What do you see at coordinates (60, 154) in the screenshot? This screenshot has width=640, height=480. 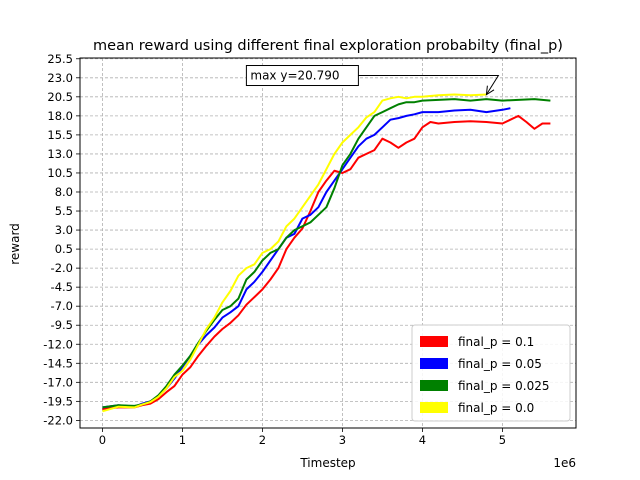 I see `y-tick-label: 13.0` at bounding box center [60, 154].